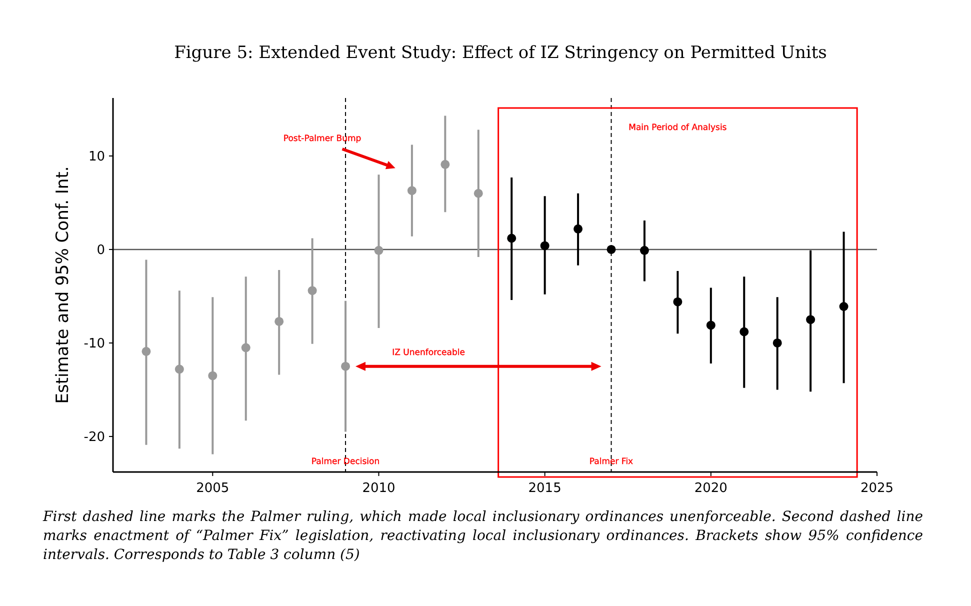 Image resolution: width=971 pixels, height=606 pixels. I want to click on y-tick-label: -10, so click(94, 344).